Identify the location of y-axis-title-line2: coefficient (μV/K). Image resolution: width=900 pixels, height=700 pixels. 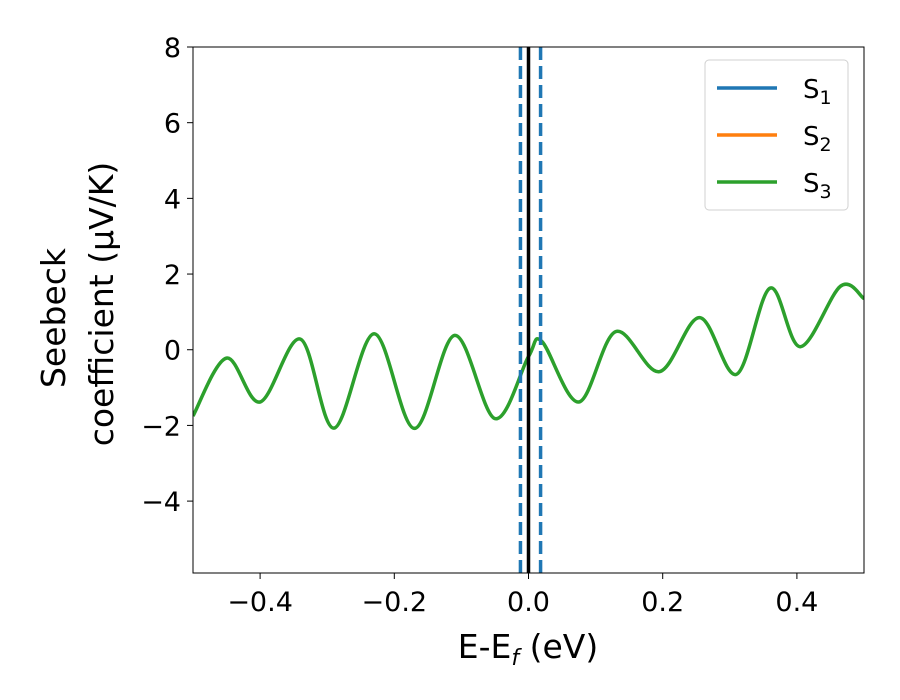
(101, 304).